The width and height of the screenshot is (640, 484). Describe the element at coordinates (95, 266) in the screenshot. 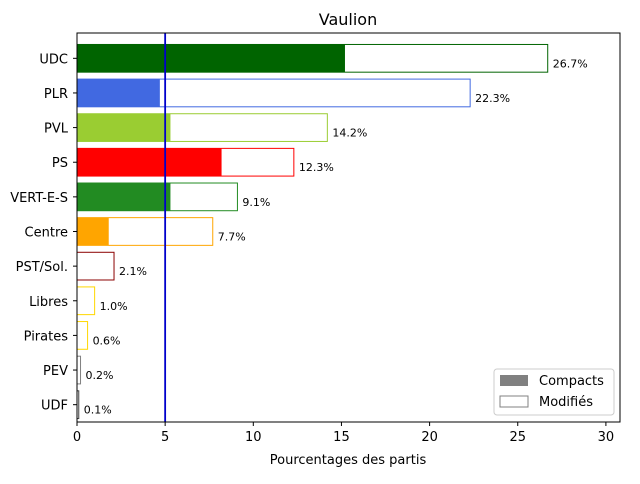

I see `bar-modifies-pst-sol-` at that location.